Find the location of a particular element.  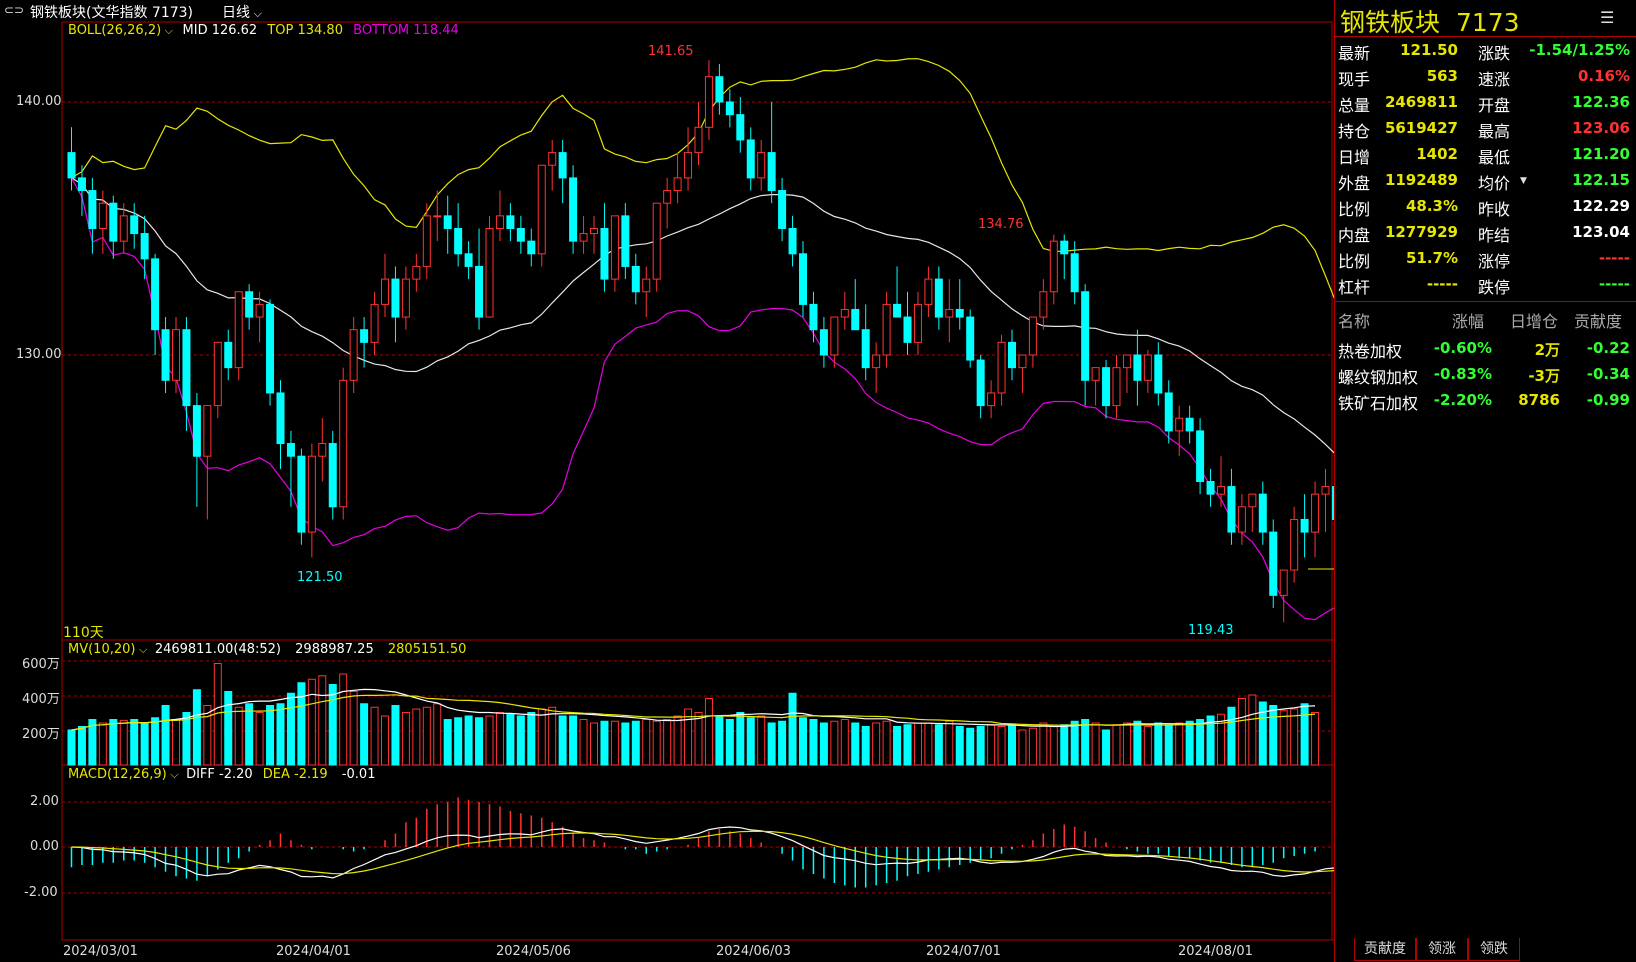

instrument-name: 钢铁板块 is located at coordinates (1390, 22).